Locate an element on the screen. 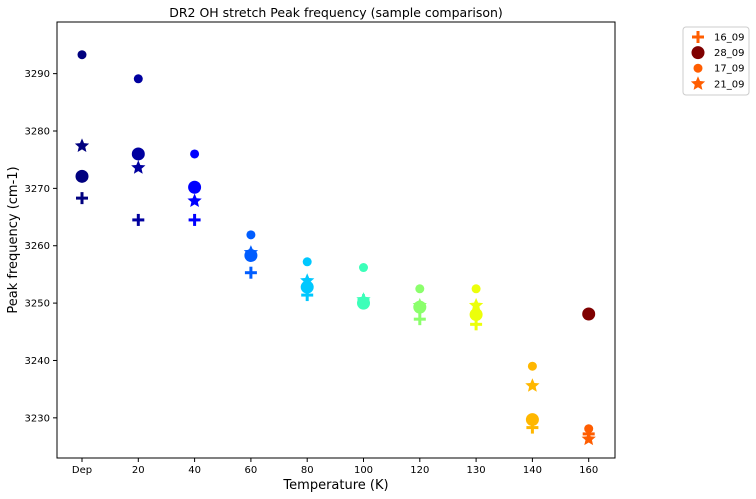 This screenshot has width=756, height=499. y-axis-label: Peak frequency (cm-1) is located at coordinates (13, 239).